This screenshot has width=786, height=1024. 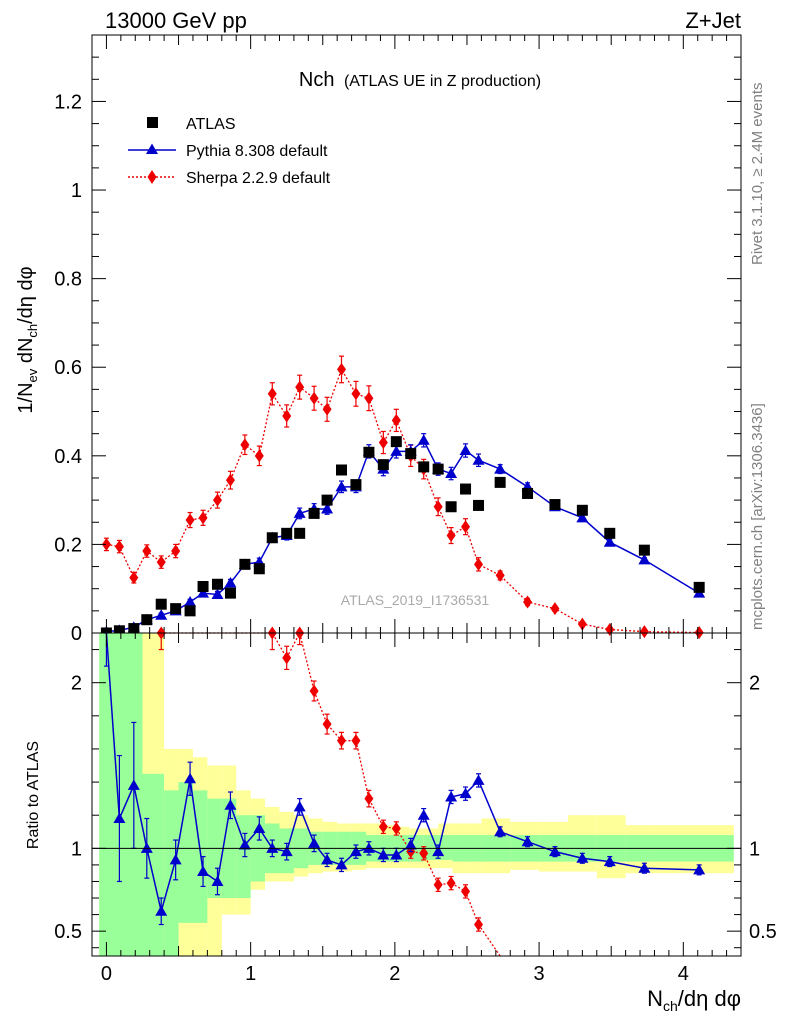 What do you see at coordinates (257, 151) in the screenshot?
I see `legend-label-pythia: Pythia 8.308 default` at bounding box center [257, 151].